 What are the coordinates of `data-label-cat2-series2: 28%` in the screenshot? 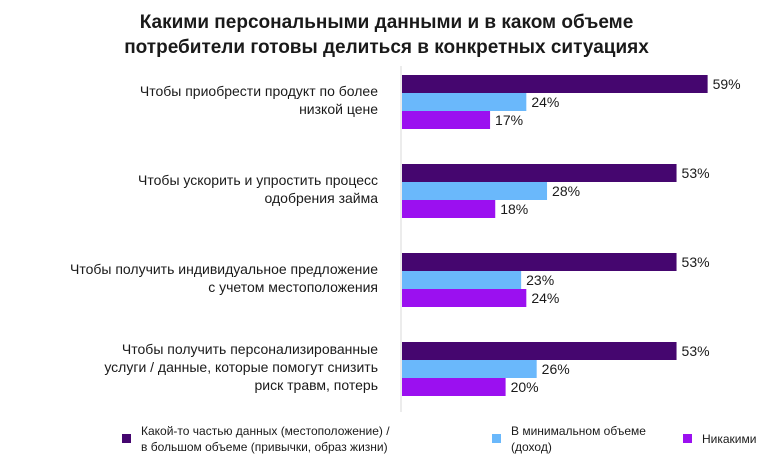 It's located at (566, 191).